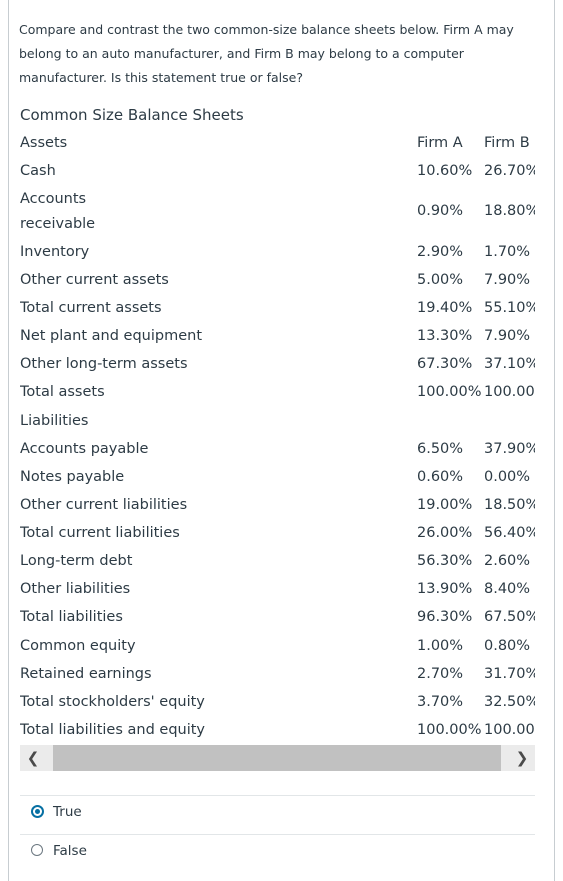  Describe the element at coordinates (509, 364) in the screenshot. I see `firm-b-value: 37.10%` at that location.